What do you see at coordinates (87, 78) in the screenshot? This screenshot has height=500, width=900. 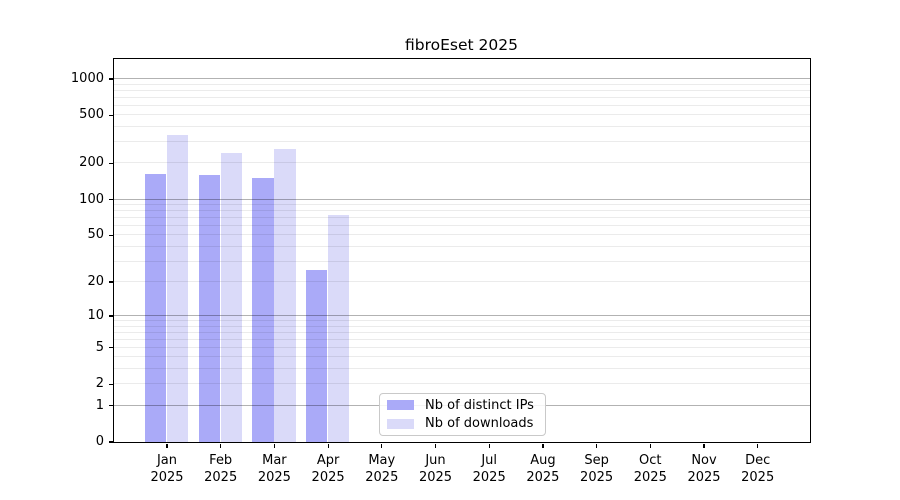 I see `y-tick-label-1000: 1000` at bounding box center [87, 78].